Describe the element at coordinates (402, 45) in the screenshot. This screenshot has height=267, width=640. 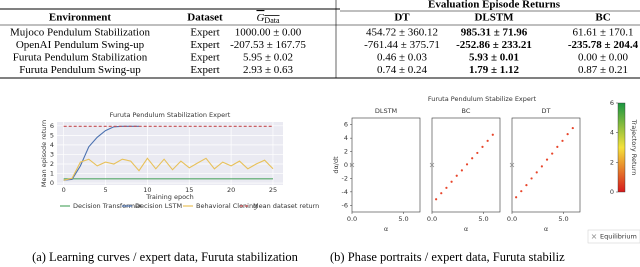
I see `table-cell: -761.44 ± 375.71` at that location.